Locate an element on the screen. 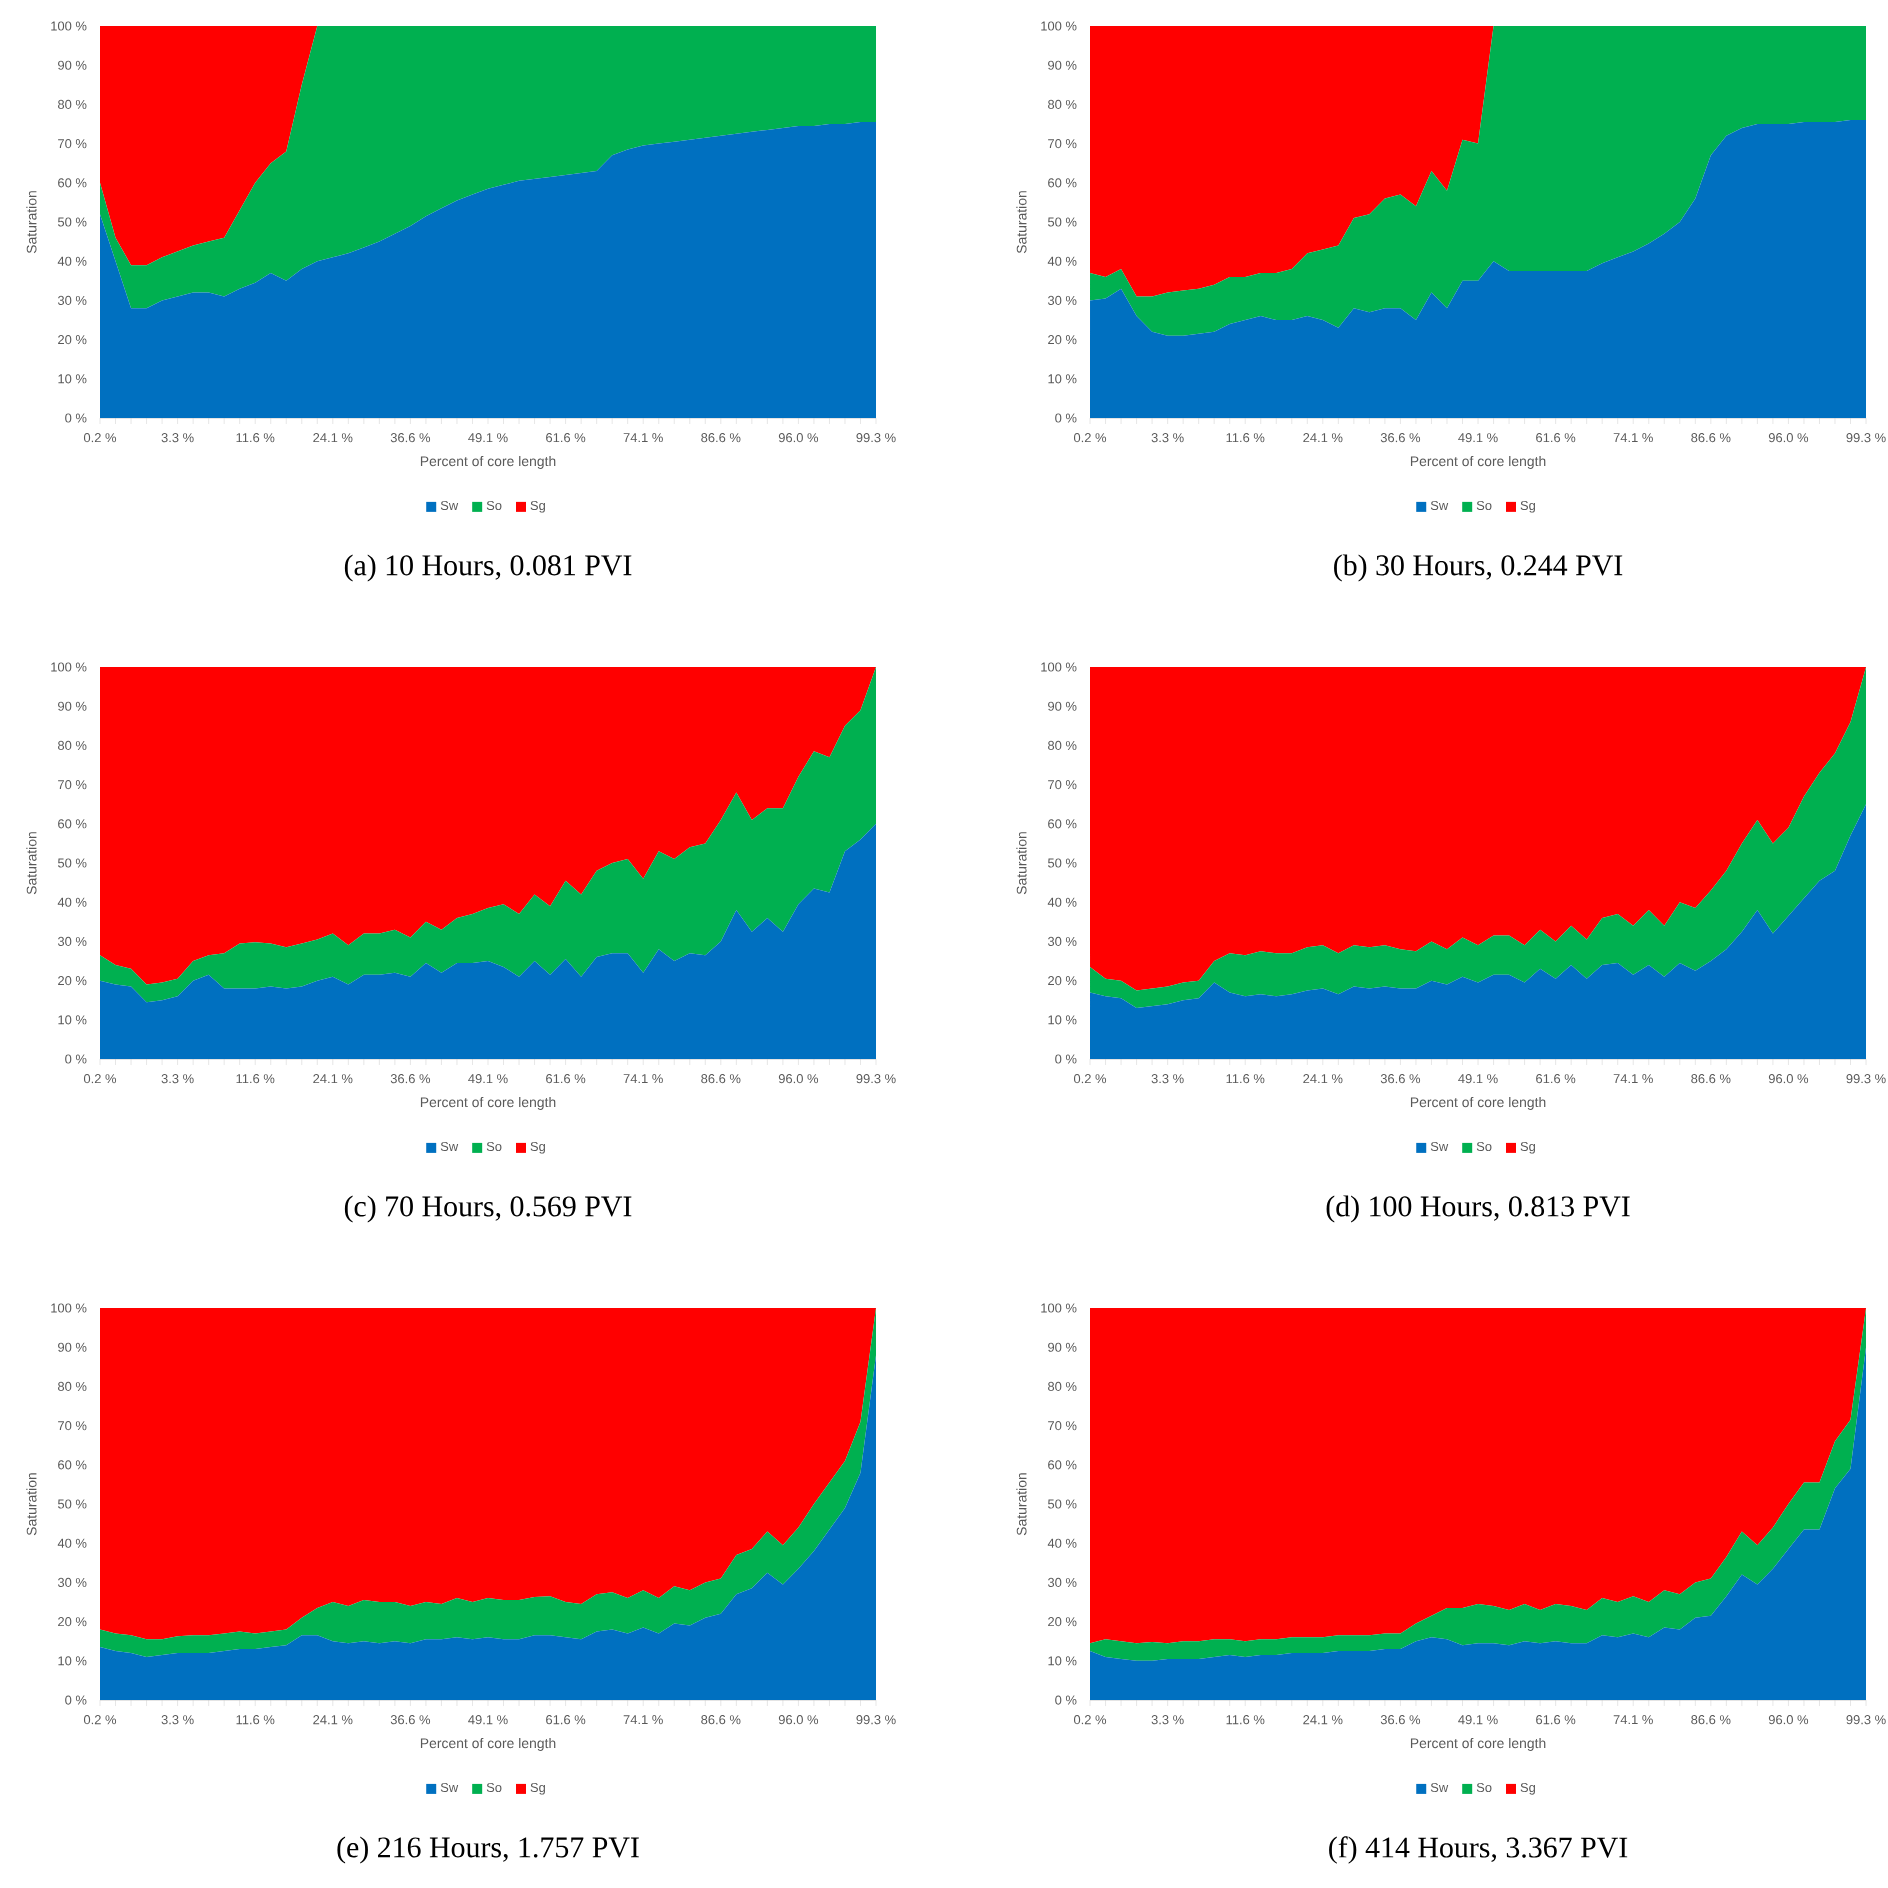  text: (c) 70 Hours, 0.569 PVI is located at coordinates (488, 1209).